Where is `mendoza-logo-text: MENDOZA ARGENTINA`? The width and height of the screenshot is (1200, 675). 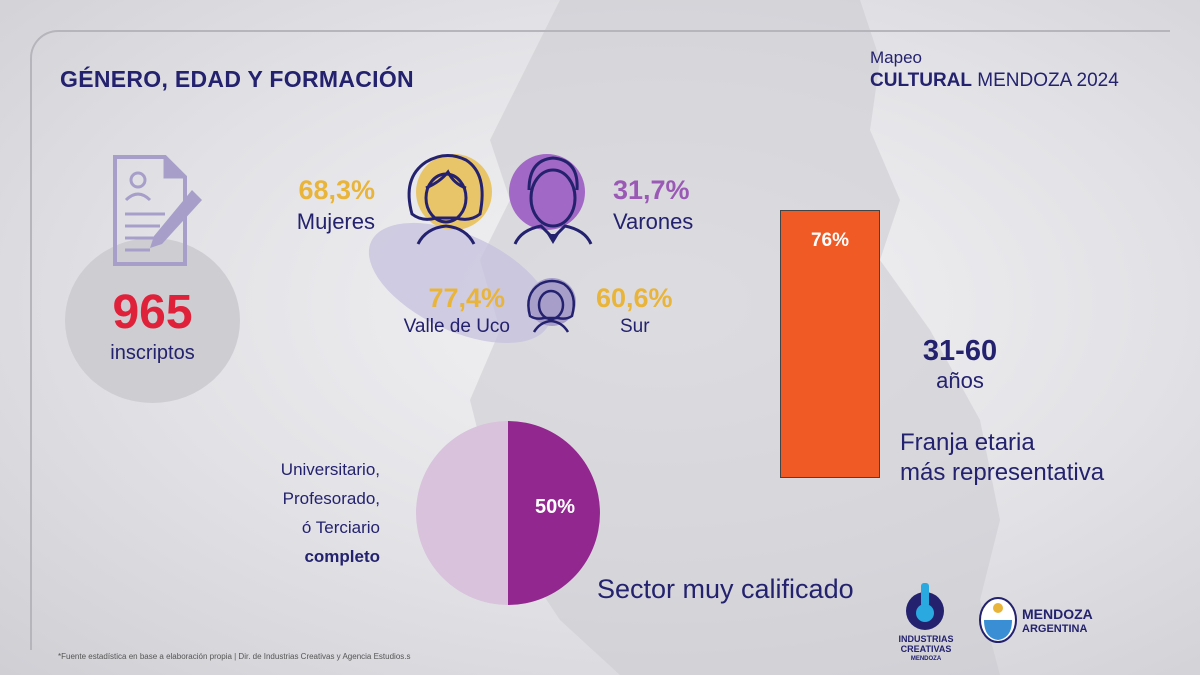 mendoza-logo-text: MENDOZA ARGENTINA is located at coordinates (1057, 621).